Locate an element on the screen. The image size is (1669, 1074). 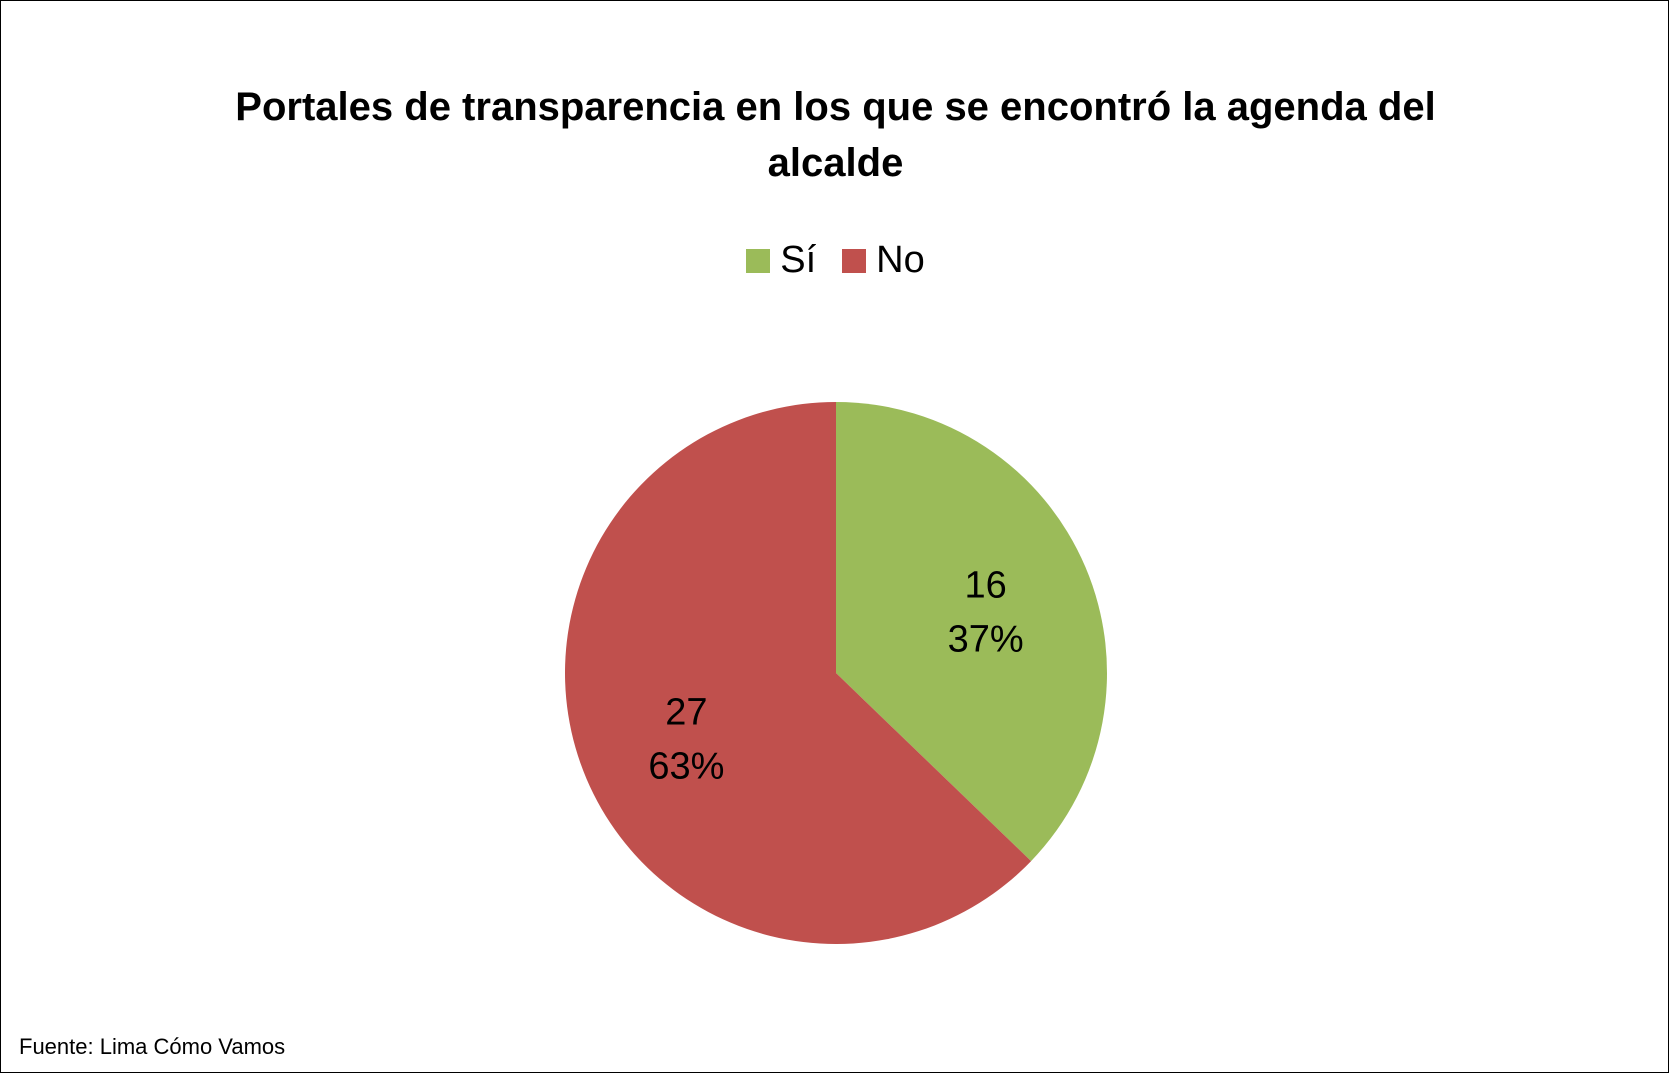
chart-legend: Sí No is located at coordinates (835, 260).